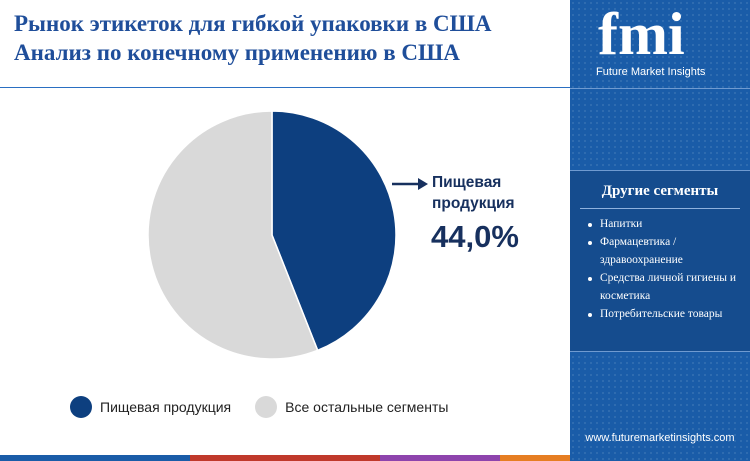  What do you see at coordinates (95, 458) in the screenshot?
I see `accent-segment-blue` at bounding box center [95, 458].